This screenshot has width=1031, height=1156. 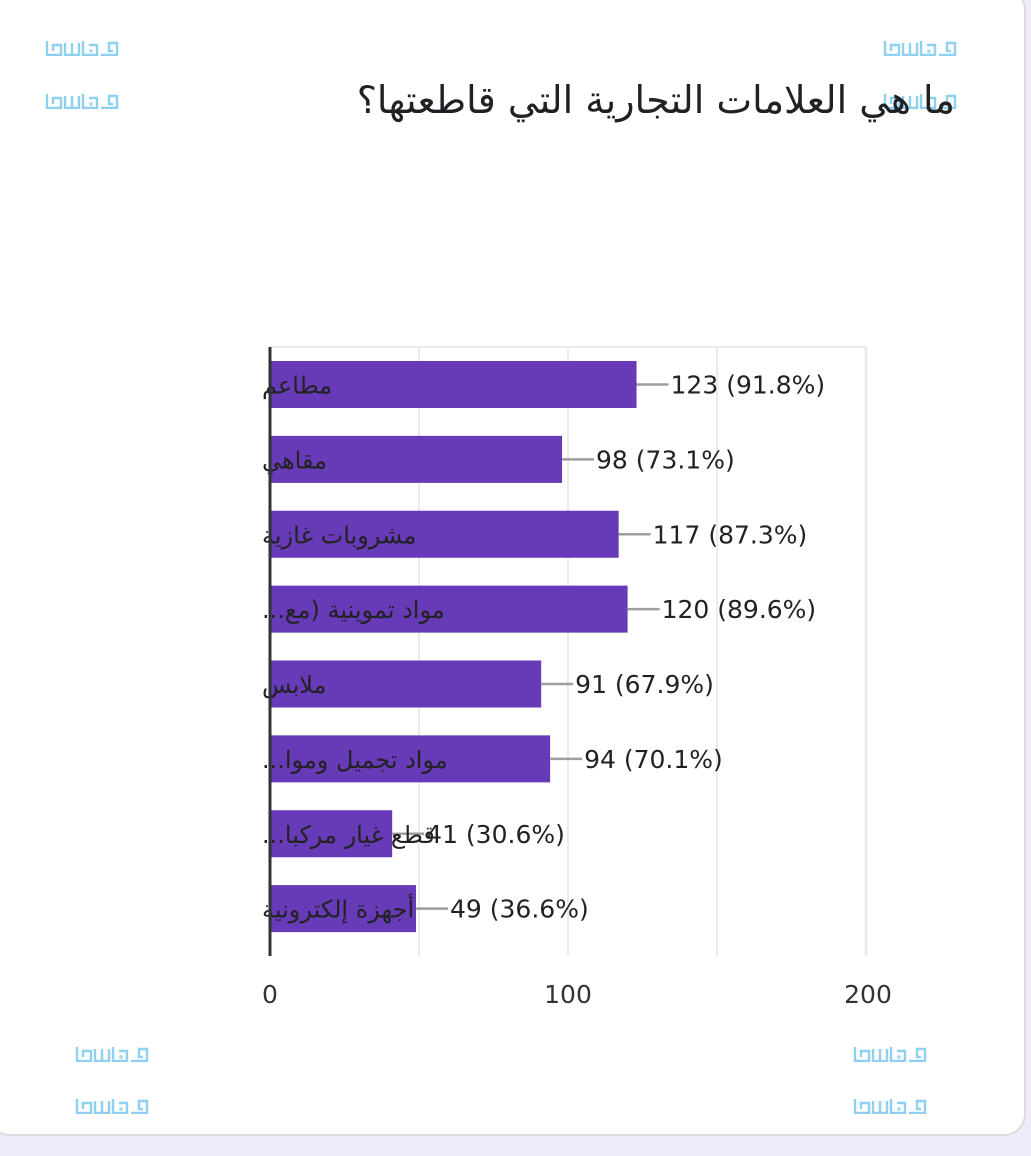 What do you see at coordinates (653, 759) in the screenshot?
I see `data-label: 94 (70.1%)` at bounding box center [653, 759].